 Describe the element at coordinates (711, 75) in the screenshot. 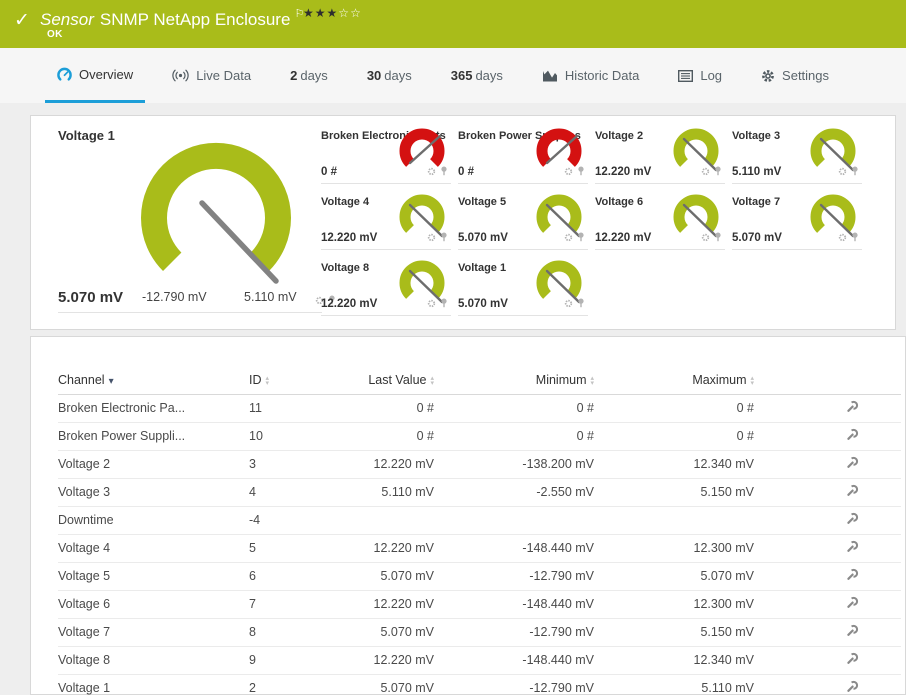

I see `tab-label: Log` at that location.